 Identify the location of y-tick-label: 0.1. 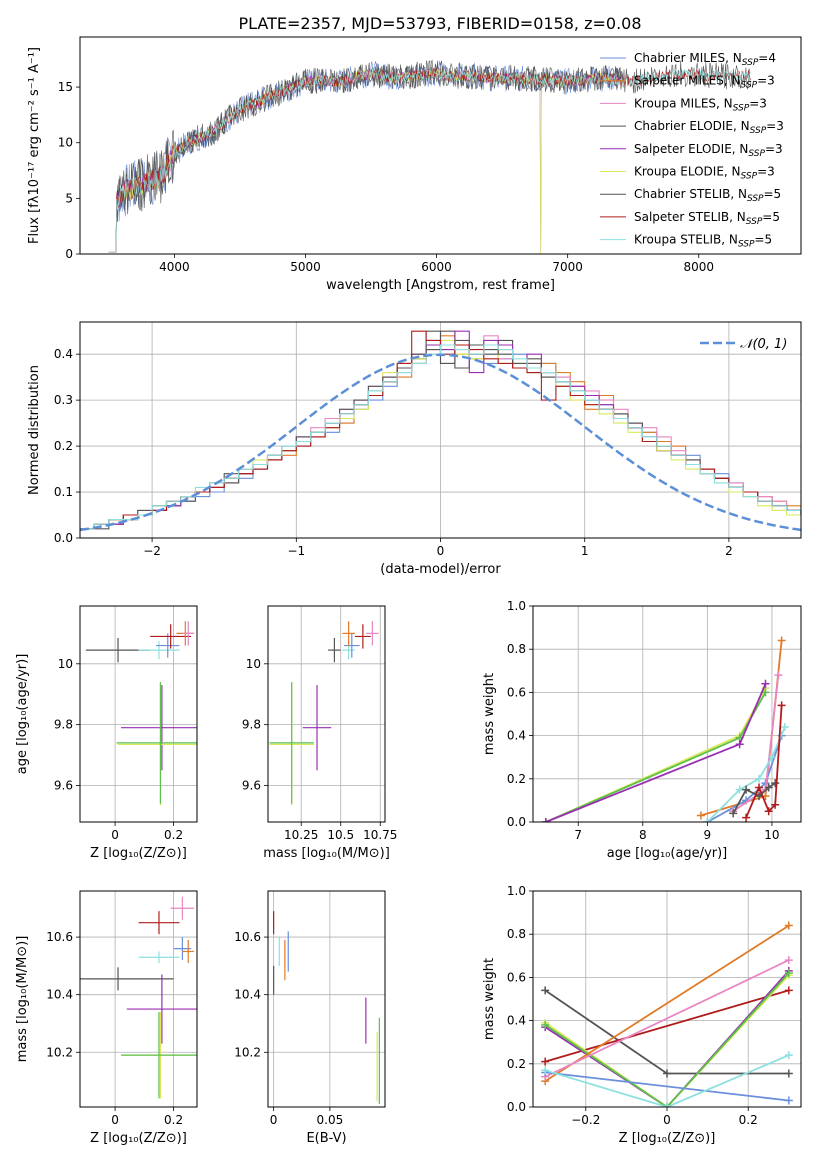
(63, 492).